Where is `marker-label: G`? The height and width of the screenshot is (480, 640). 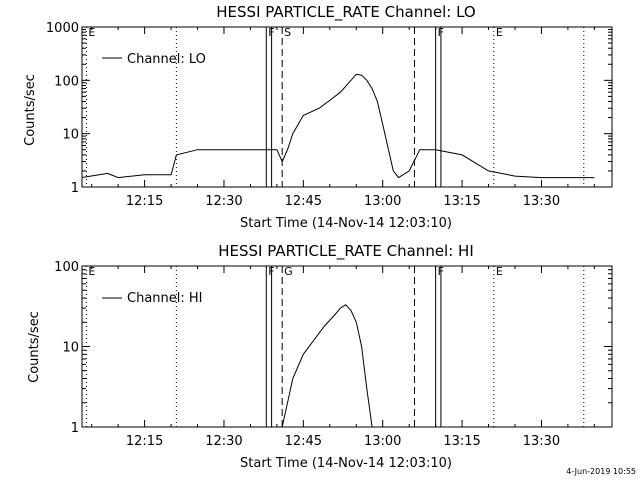
marker-label: G is located at coordinates (288, 271).